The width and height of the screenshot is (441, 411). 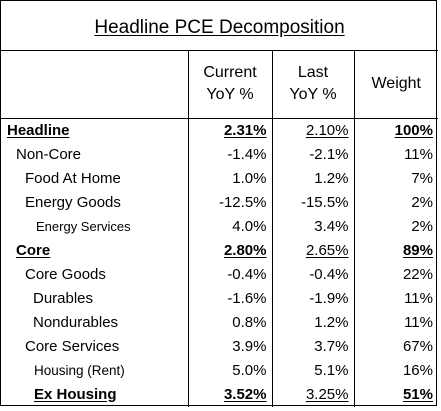 I want to click on row-current: -0.4%, so click(x=230, y=274).